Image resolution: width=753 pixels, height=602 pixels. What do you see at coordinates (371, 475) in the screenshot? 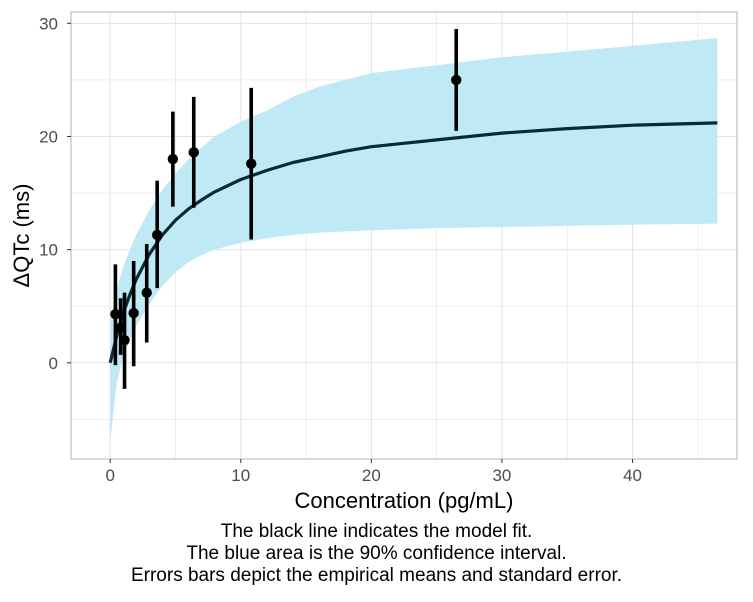
I see `x-tick-label: 20` at bounding box center [371, 475].